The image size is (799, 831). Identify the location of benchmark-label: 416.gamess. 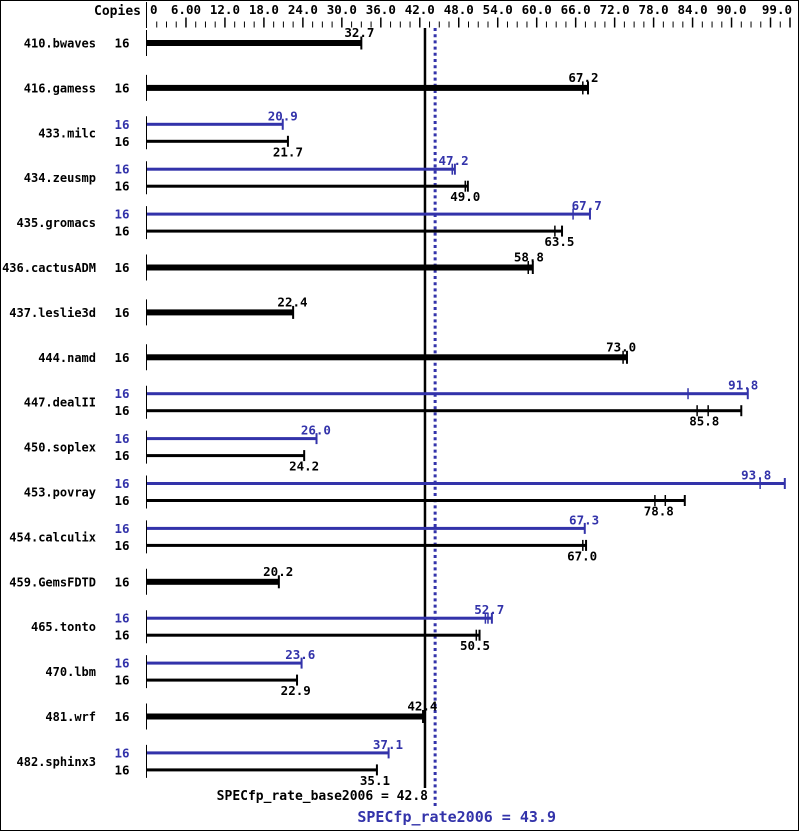
(60, 88).